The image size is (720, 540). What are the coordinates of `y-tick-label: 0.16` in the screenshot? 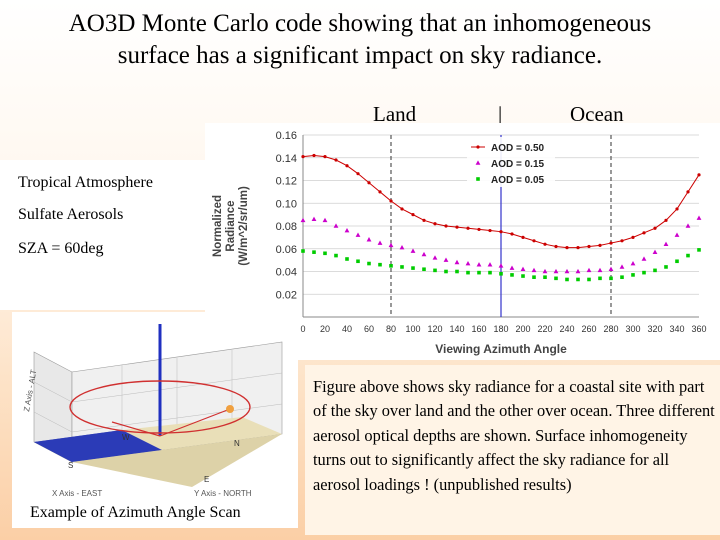 It's located at (286, 136).